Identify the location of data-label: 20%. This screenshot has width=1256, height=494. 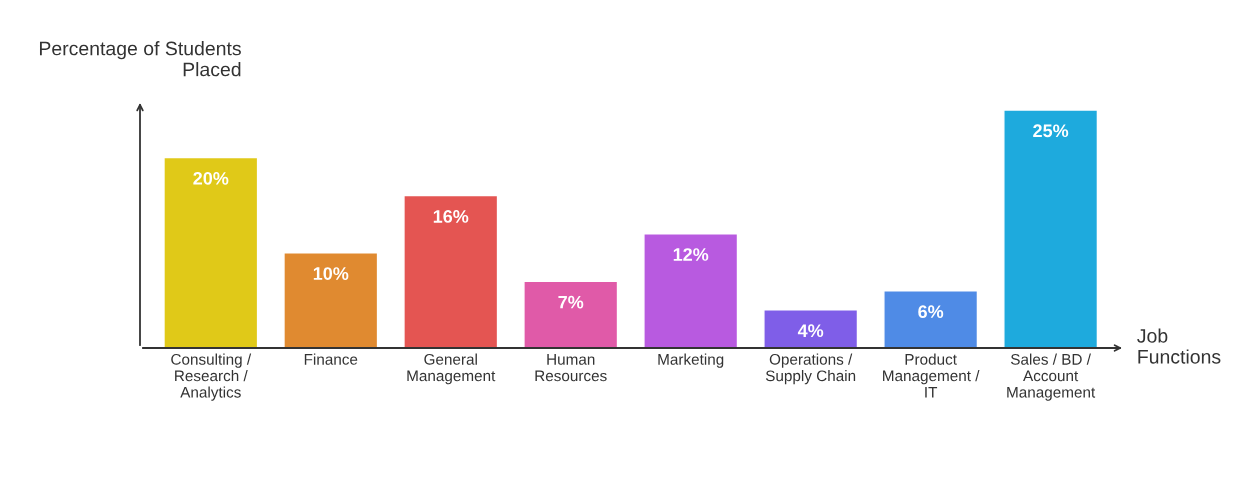
(211, 178).